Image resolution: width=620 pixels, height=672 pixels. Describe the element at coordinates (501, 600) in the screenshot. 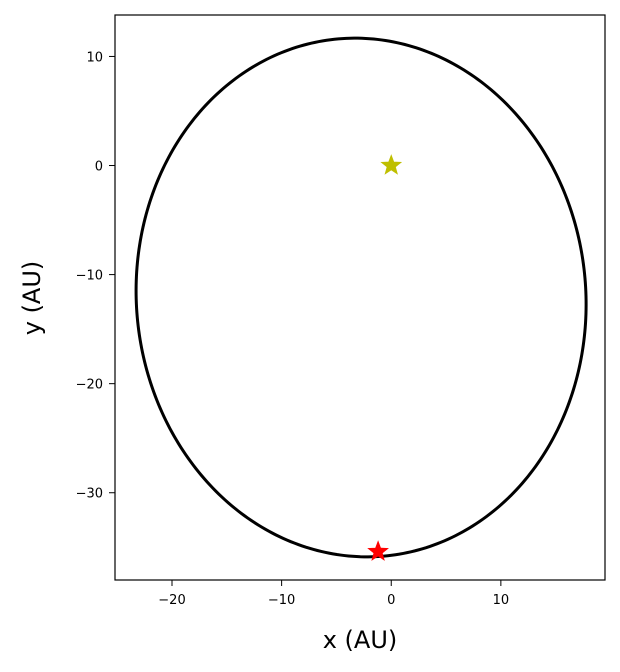

I see `x-tick-label: 10` at that location.